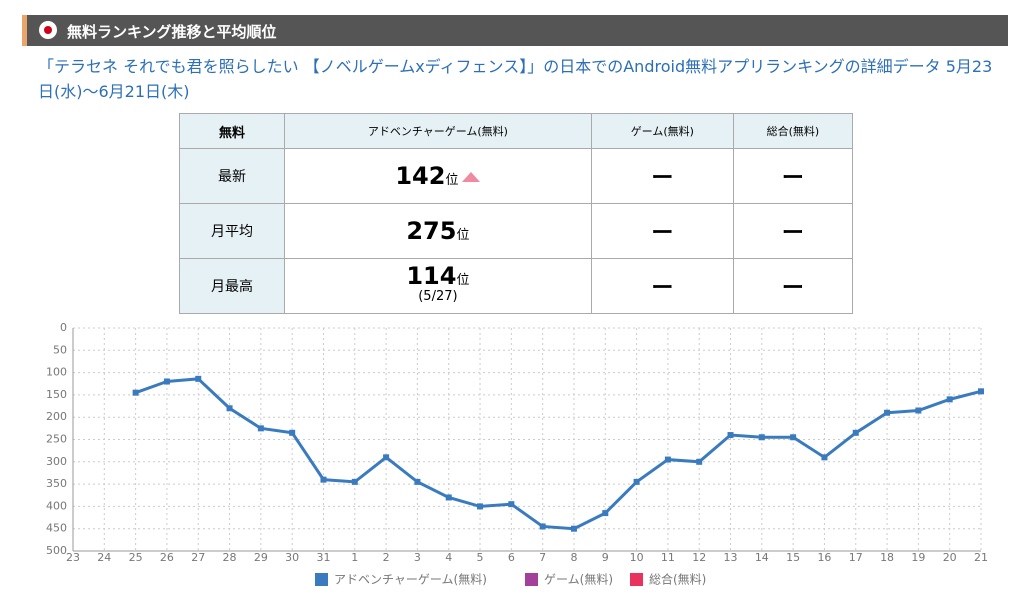 The image size is (1024, 601). What do you see at coordinates (762, 557) in the screenshot?
I see `x-tick-label: 14` at bounding box center [762, 557].